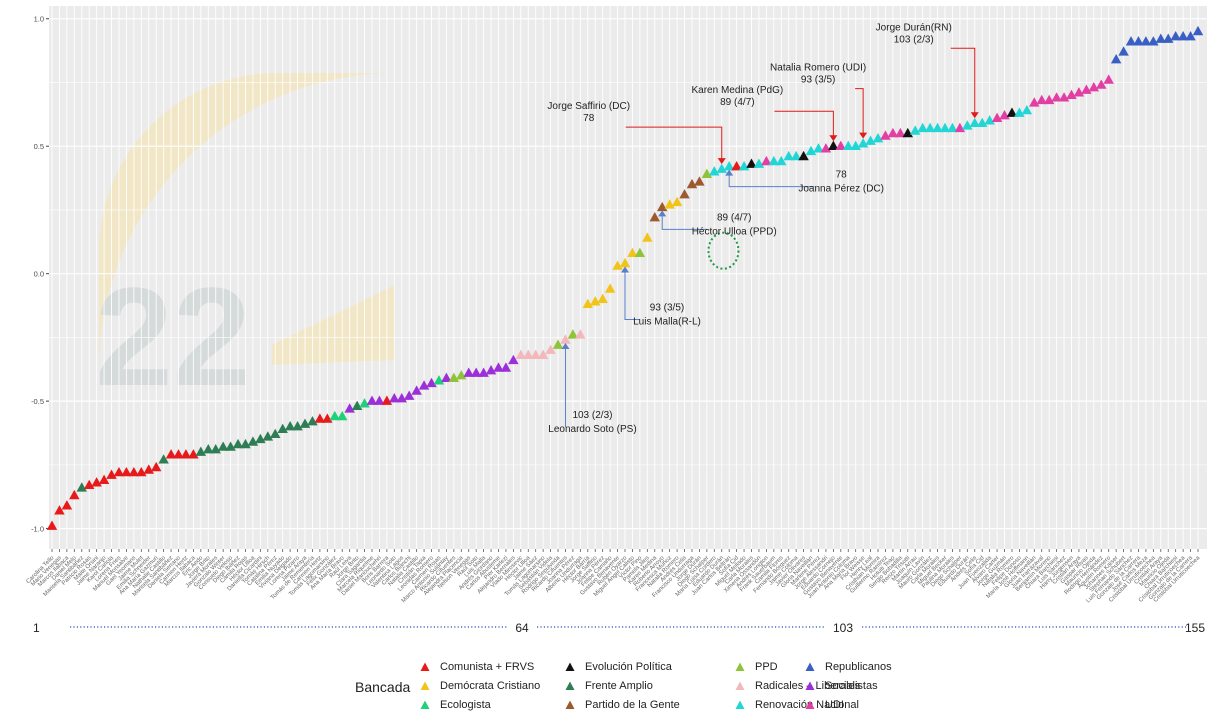 The image size is (1224, 717). Describe the element at coordinates (455, 705) in the screenshot. I see `legend-item: Ecologista` at that location.